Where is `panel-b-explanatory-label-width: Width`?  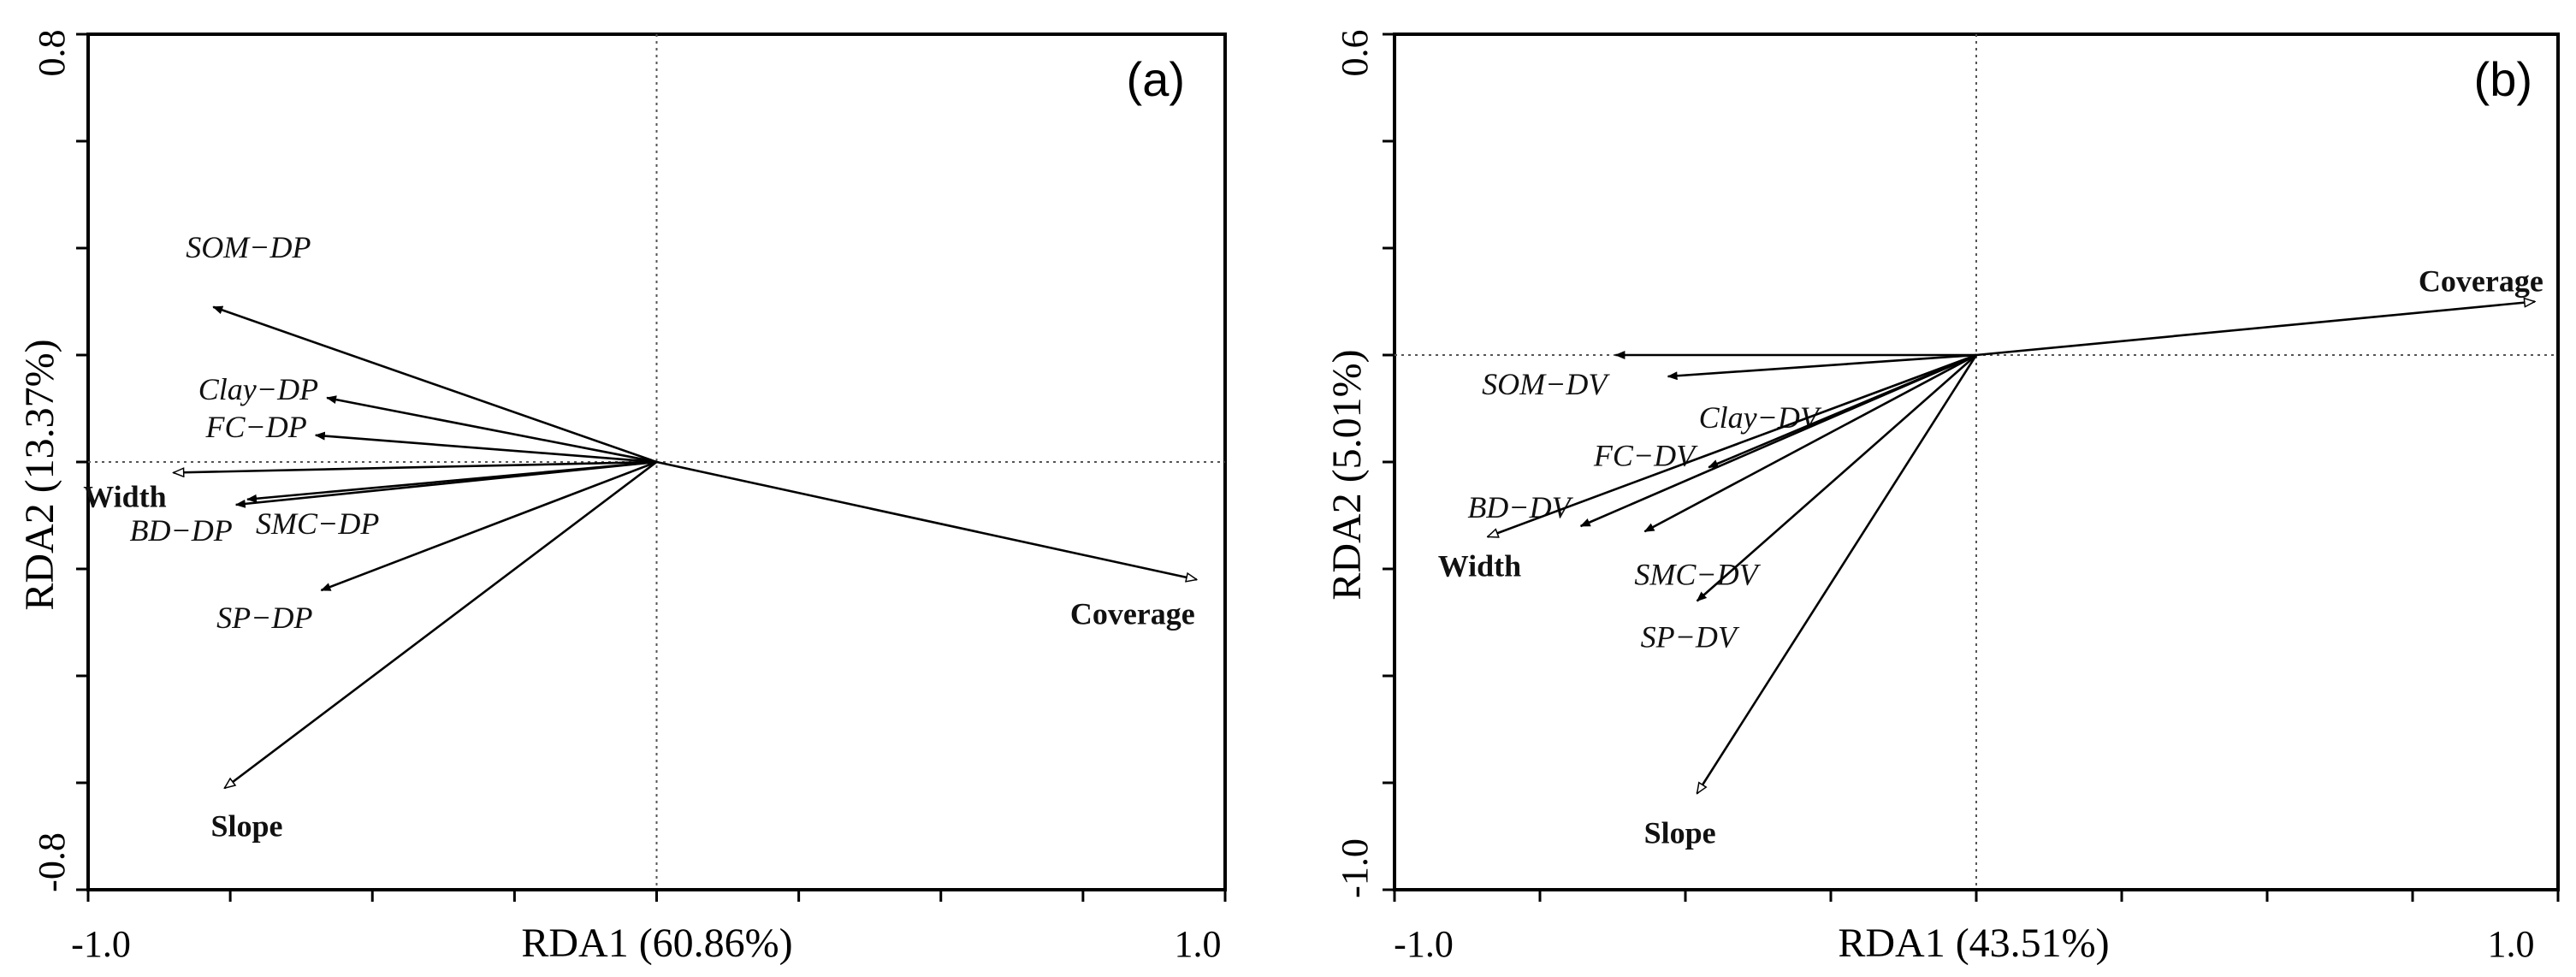
panel-b-explanatory-label-width: Width is located at coordinates (1480, 566).